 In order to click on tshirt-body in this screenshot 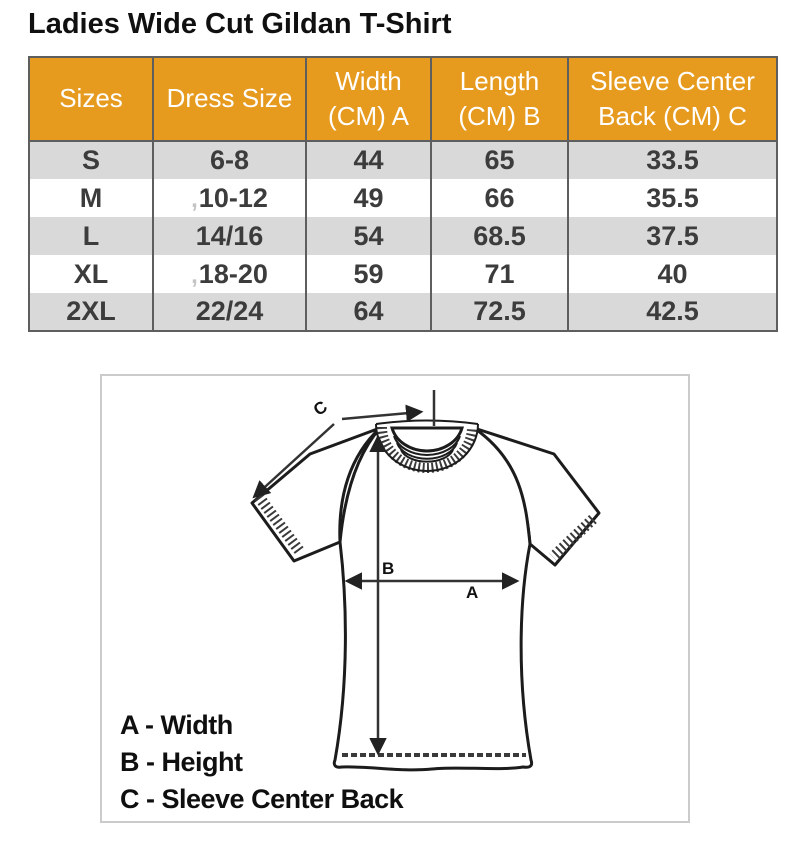, I will do `click(433, 599)`.